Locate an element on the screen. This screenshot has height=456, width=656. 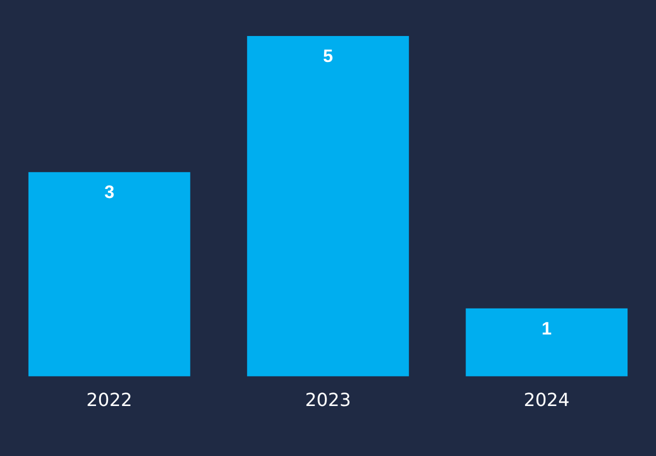
x-tick-label: 2022 is located at coordinates (109, 400).